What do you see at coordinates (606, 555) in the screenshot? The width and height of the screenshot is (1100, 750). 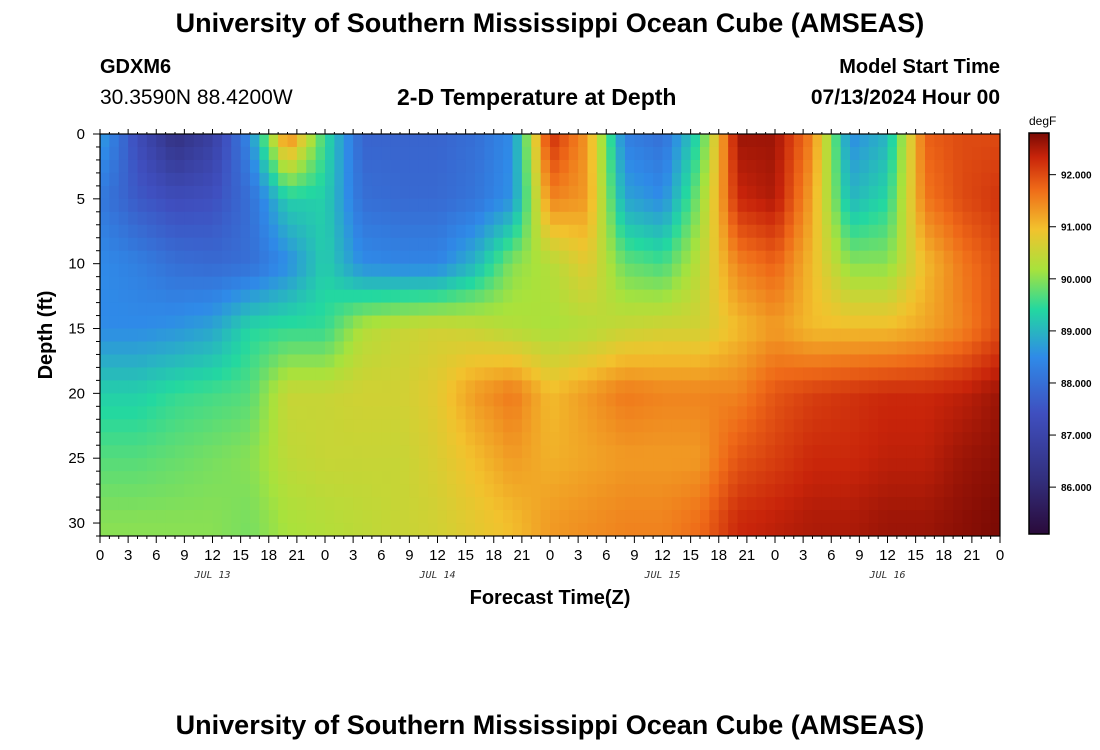 I see `x-tick-label: 6` at bounding box center [606, 555].